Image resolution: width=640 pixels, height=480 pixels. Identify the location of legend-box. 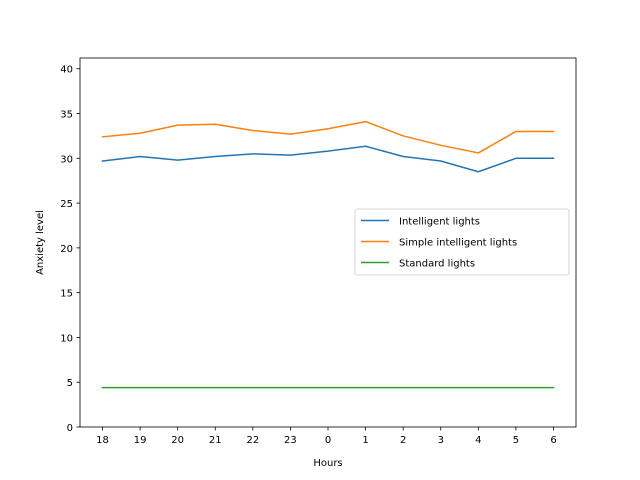
(462, 242).